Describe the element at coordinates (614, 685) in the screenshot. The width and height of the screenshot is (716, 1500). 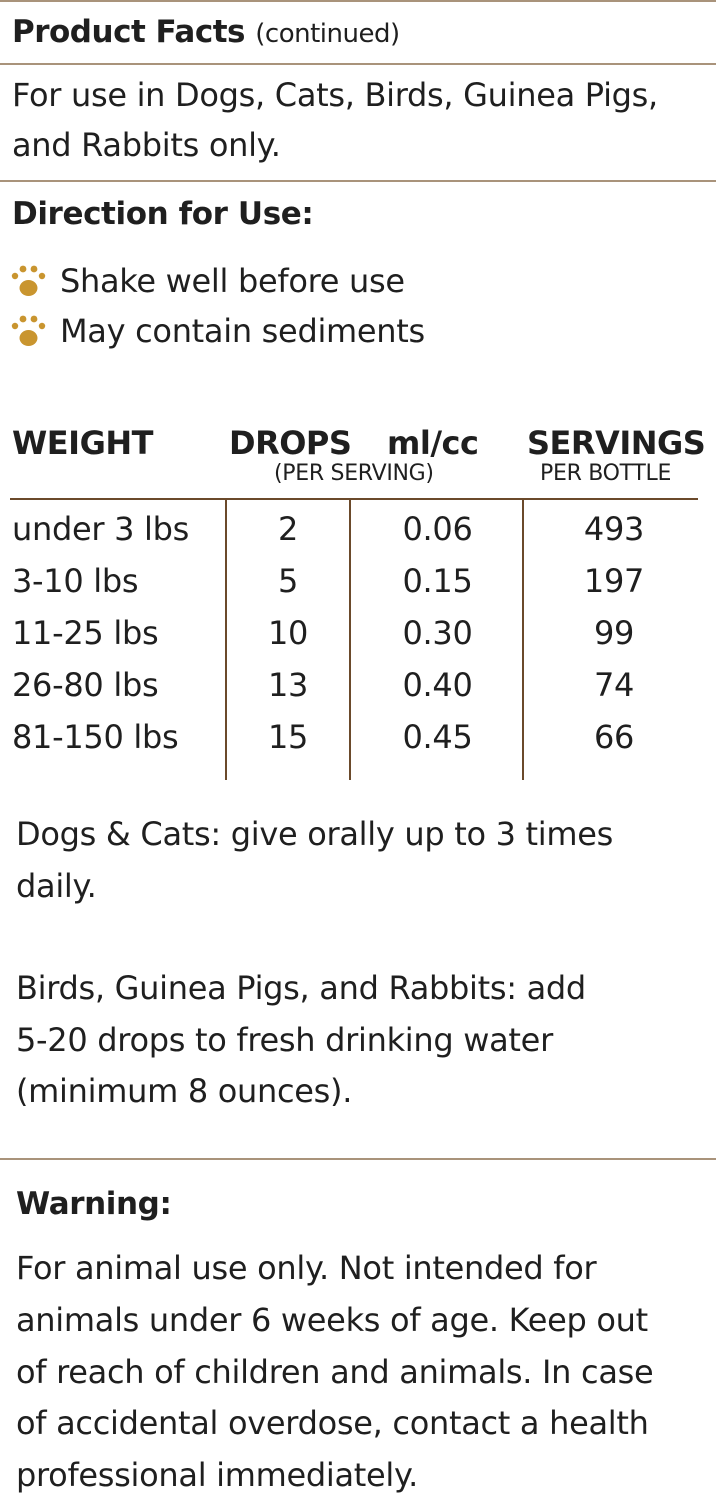
I see `cell-servings: 74` at that location.